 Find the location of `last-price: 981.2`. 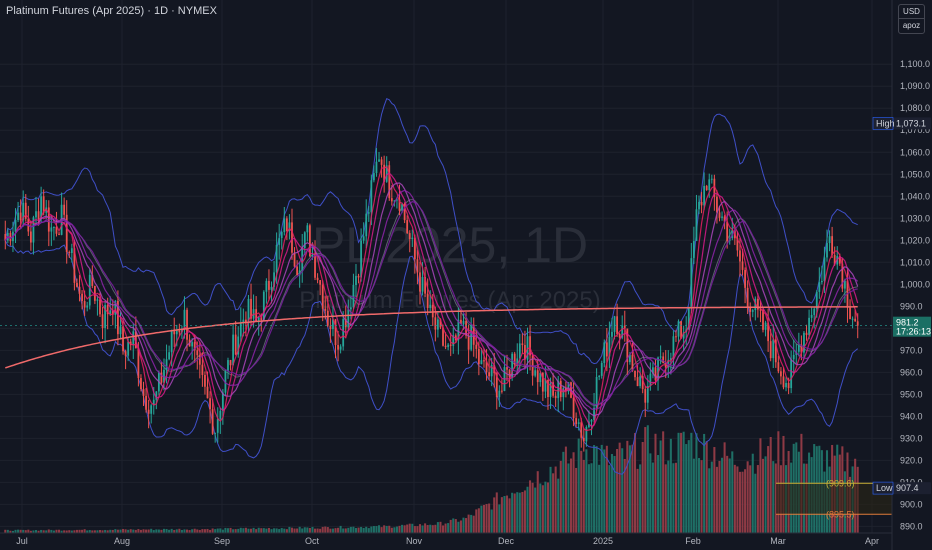

last-price: 981.2 is located at coordinates (907, 323).